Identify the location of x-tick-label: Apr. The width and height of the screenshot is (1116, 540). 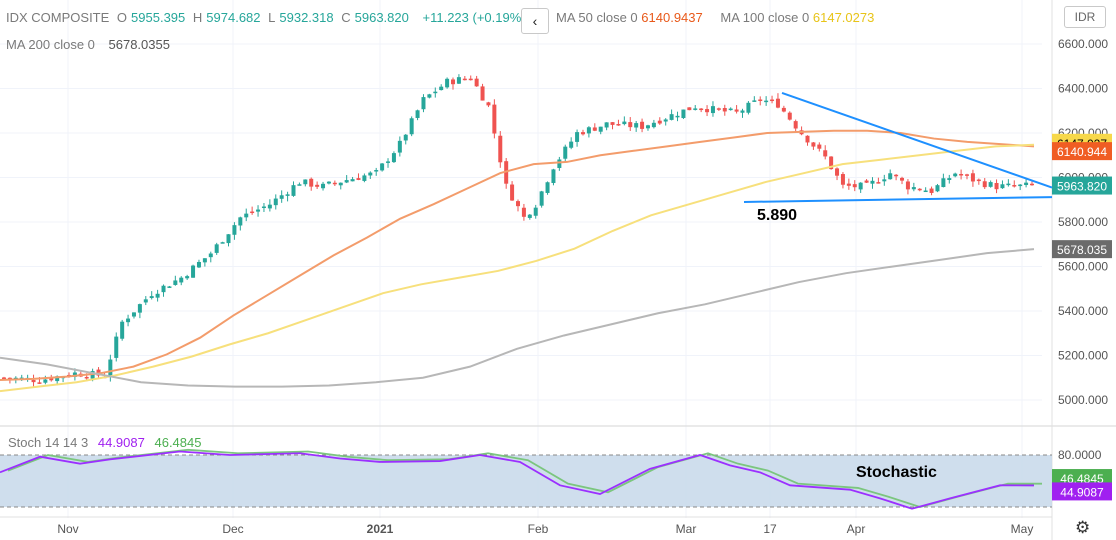
(856, 529).